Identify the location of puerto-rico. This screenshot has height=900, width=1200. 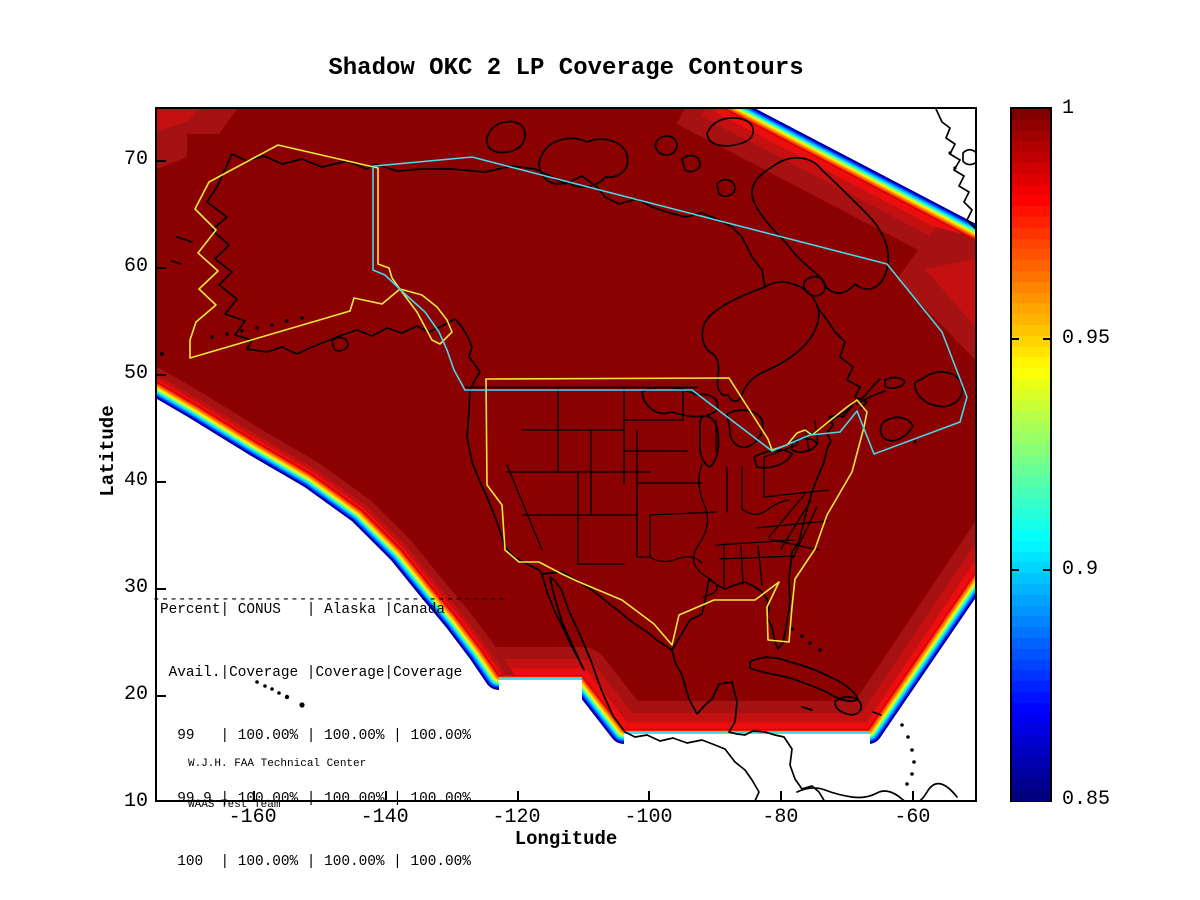
(877, 713).